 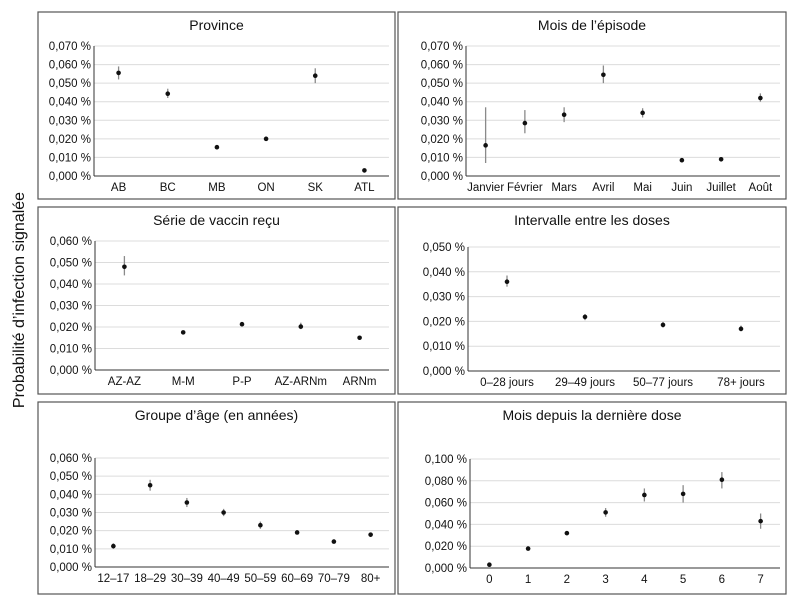 What do you see at coordinates (592, 220) in the screenshot?
I see `panel-title: Intervalle entre les doses` at bounding box center [592, 220].